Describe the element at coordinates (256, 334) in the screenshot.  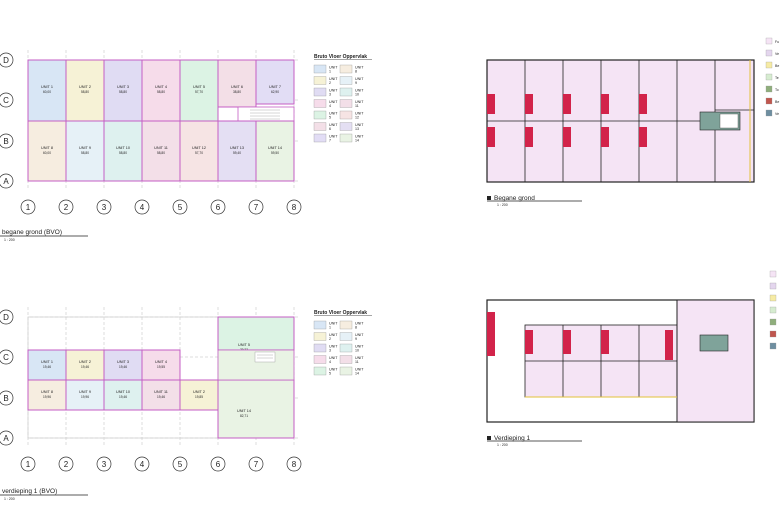
I see `unit-5-upper-large: UNIT 5 79,33` at that location.